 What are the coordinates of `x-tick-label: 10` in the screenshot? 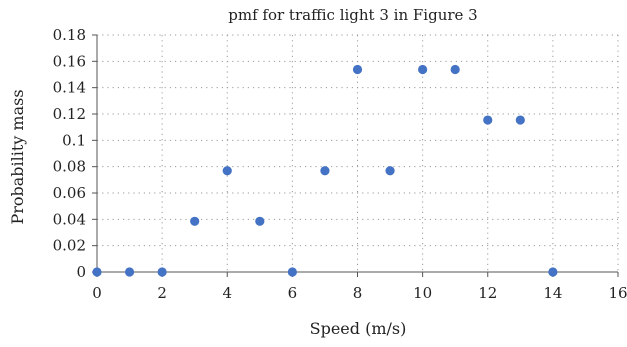 It's located at (422, 293).